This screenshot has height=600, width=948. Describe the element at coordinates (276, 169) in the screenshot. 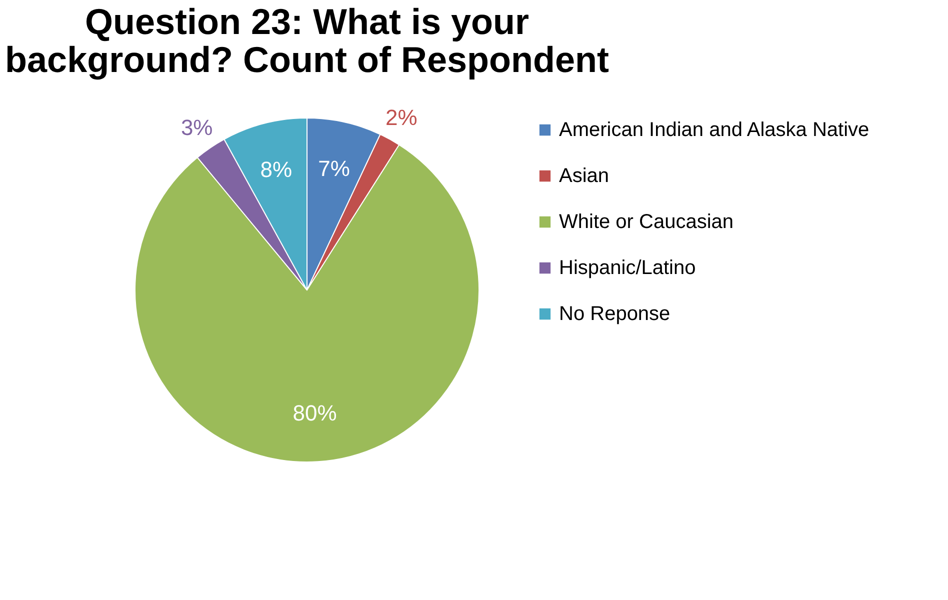

I see `data-label: 8%` at that location.